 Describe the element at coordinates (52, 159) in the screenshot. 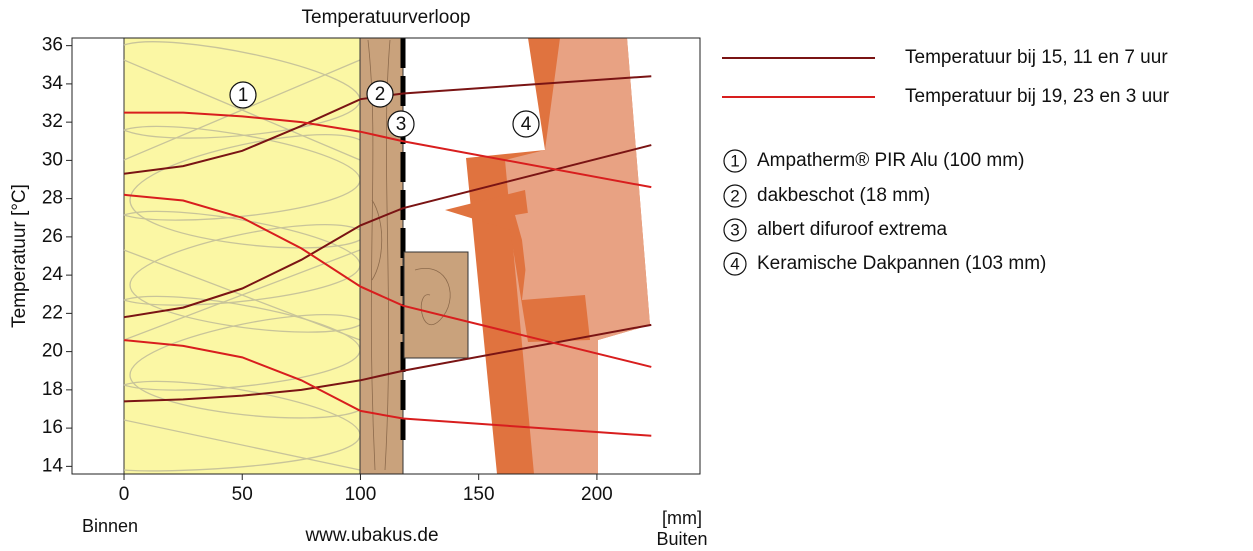

I see `y-tick-label: 30` at that location.